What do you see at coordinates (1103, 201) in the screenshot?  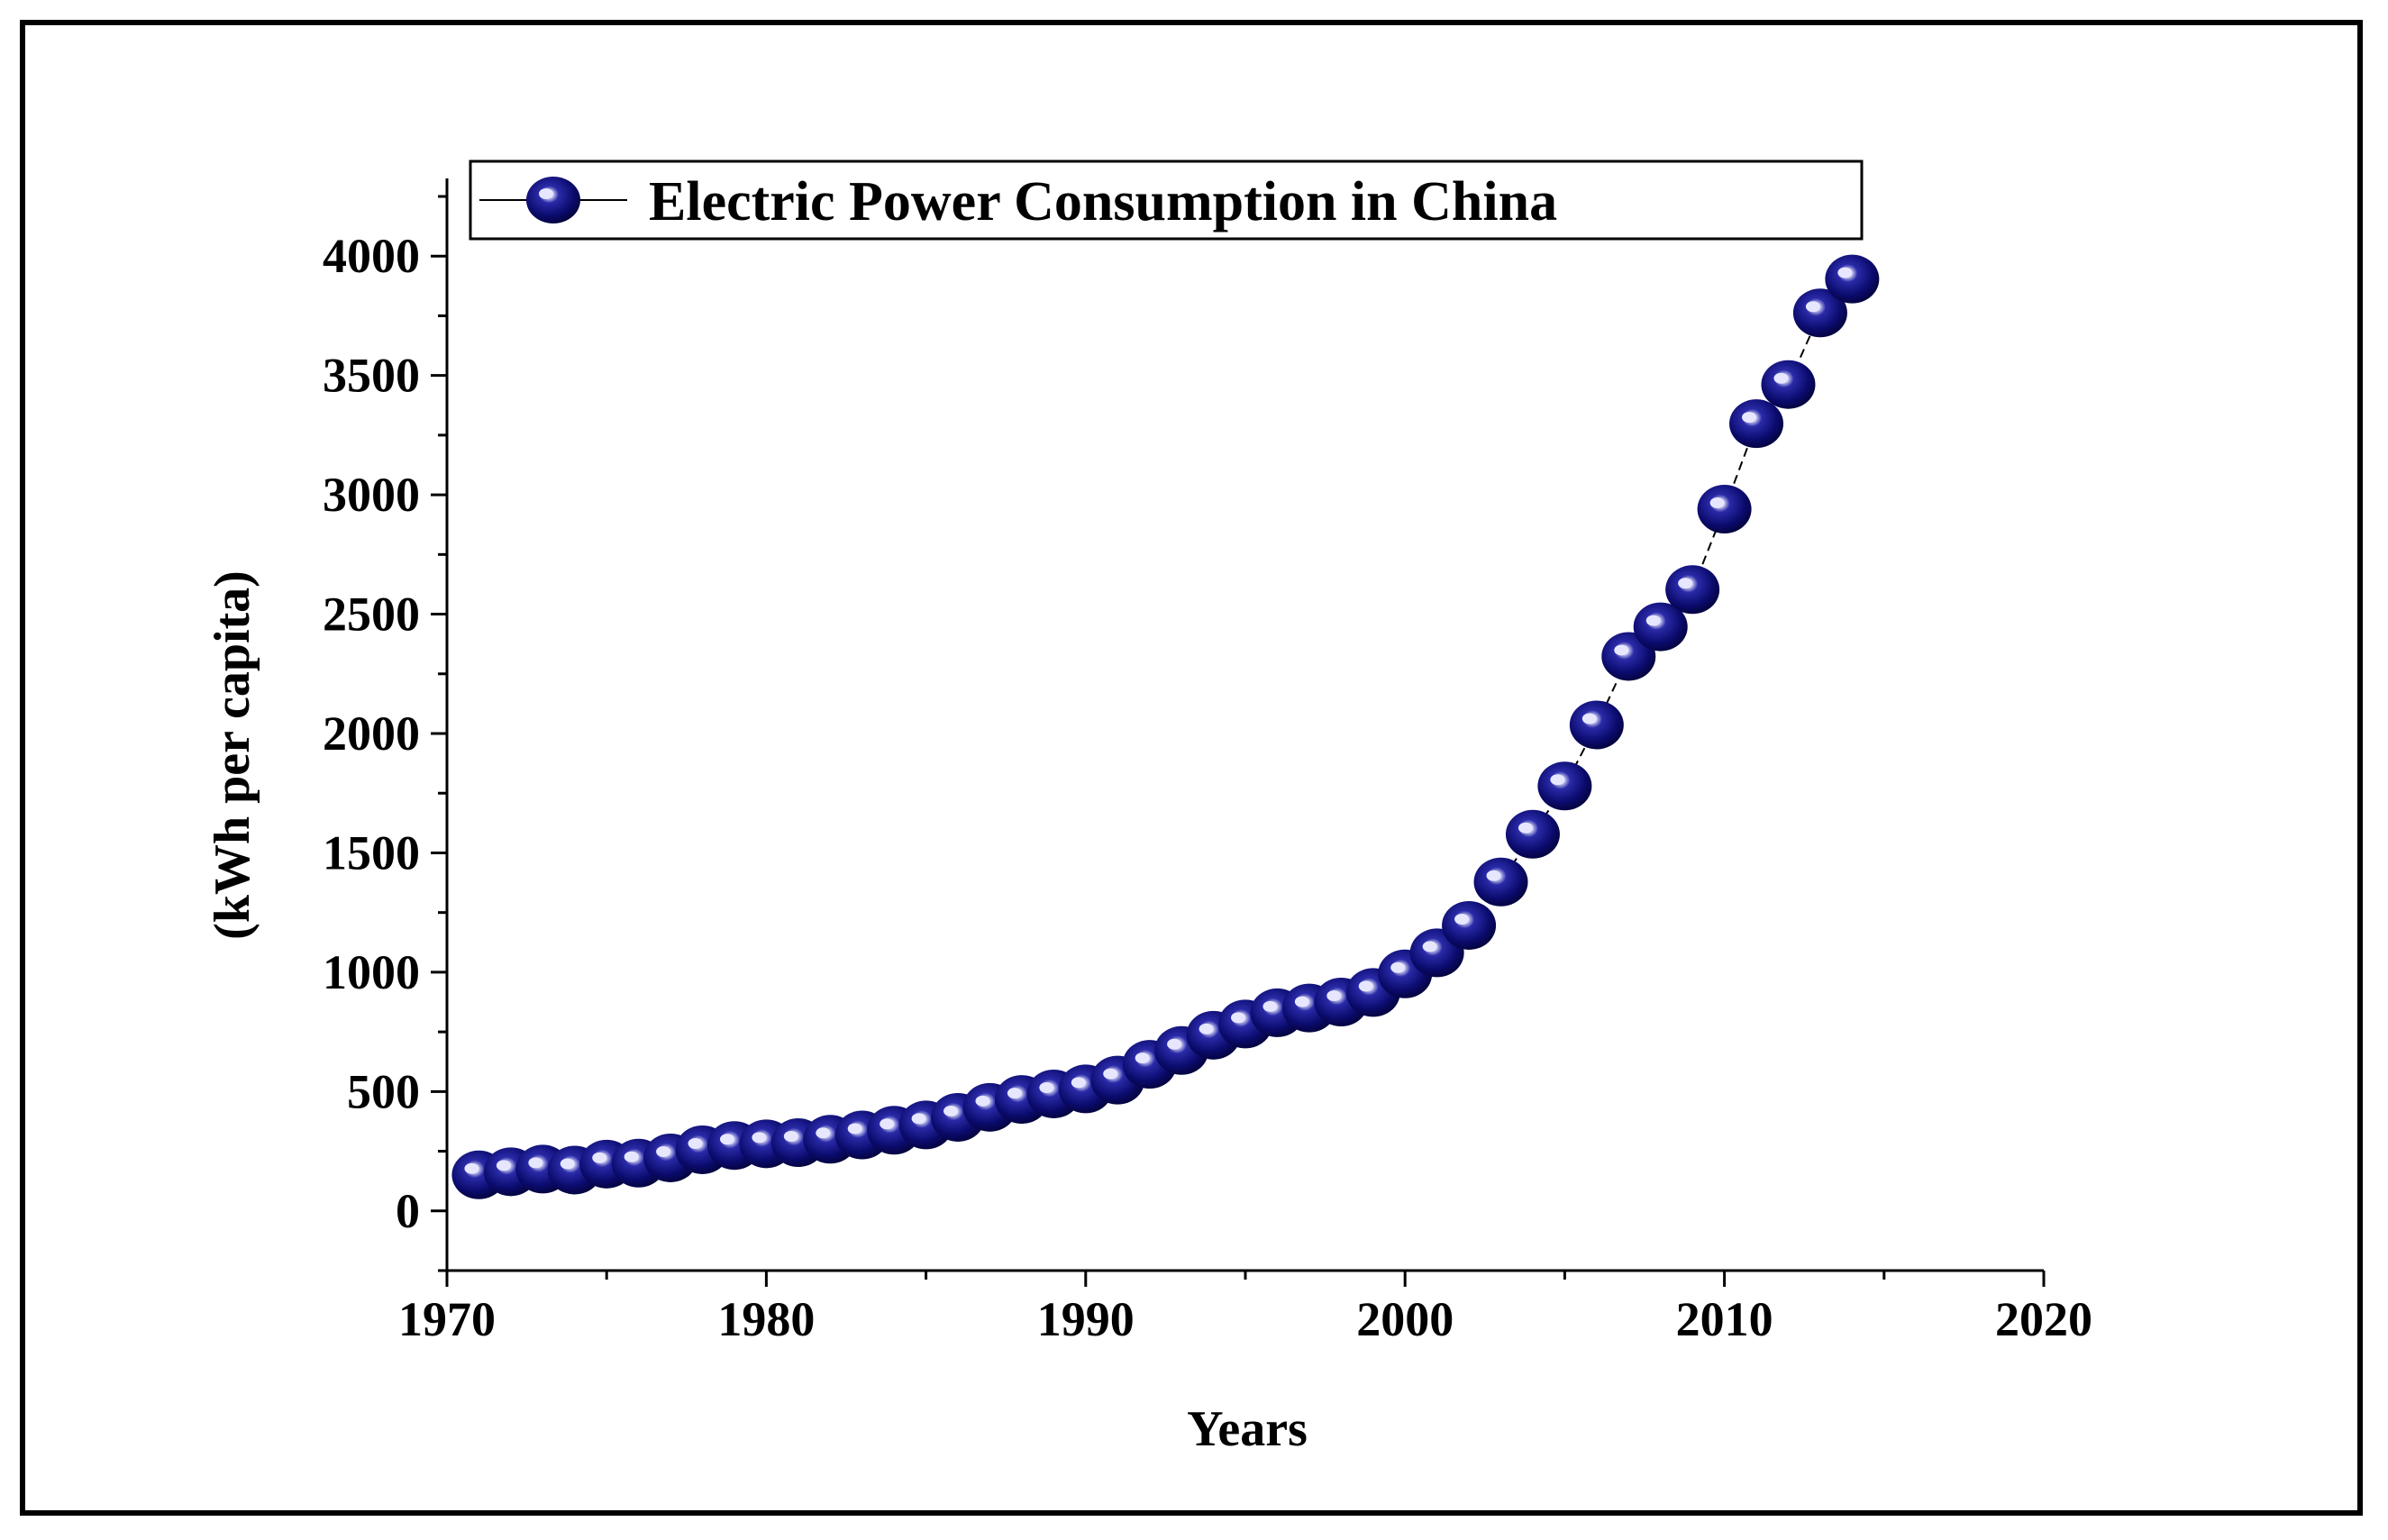 I see `legend-label: Electric Power Consumption in China` at bounding box center [1103, 201].